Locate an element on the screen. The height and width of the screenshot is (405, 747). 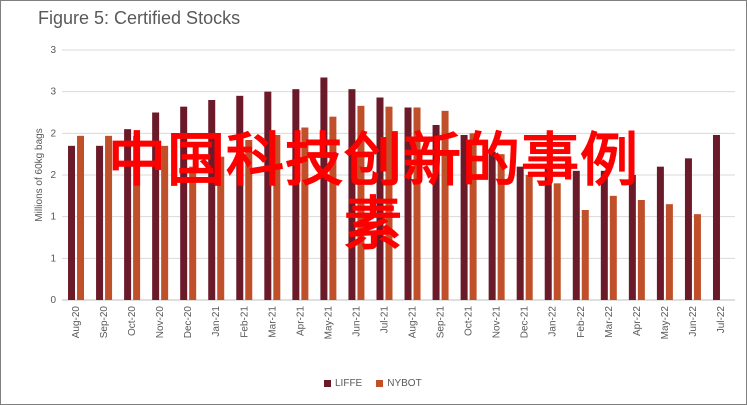
x-tick-label: Dec-20 is located at coordinates (188, 322).